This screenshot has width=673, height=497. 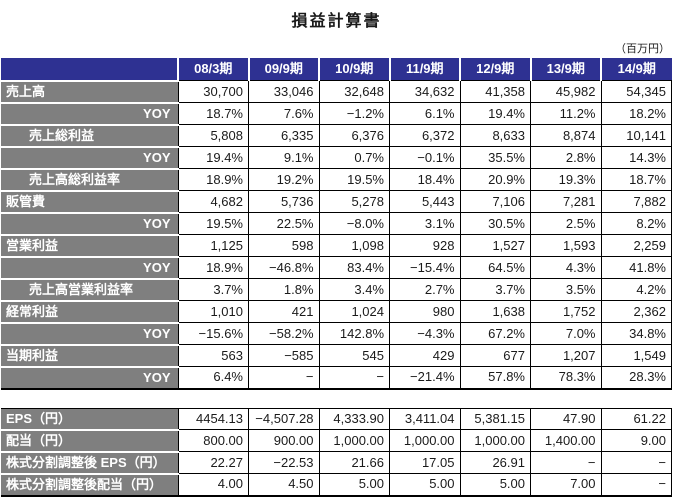 I want to click on table-row: YOY 18.9% −46.8% 83.4% −15.4% 64.5% 4.3% 41.8%, so click(x=336, y=268).